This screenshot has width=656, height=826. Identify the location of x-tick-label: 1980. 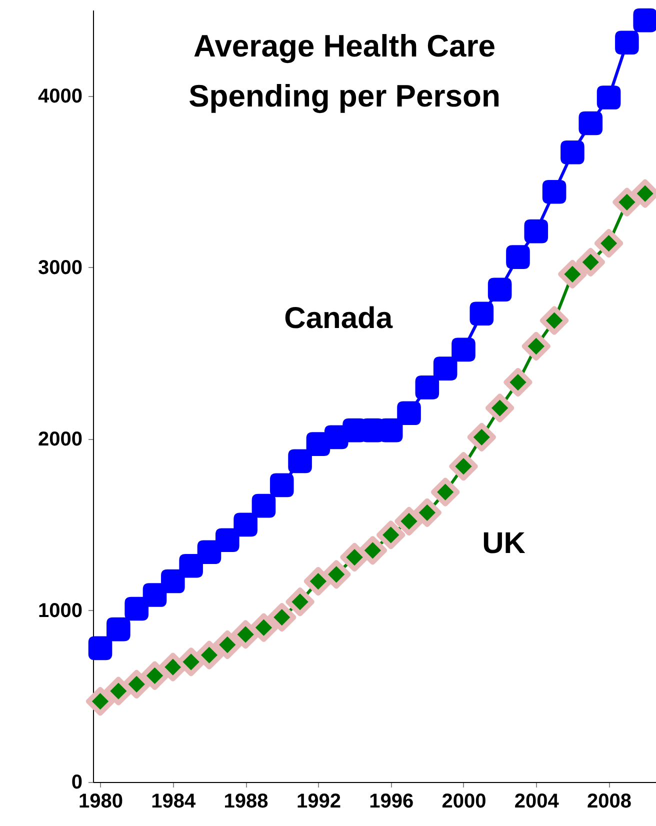
(101, 801).